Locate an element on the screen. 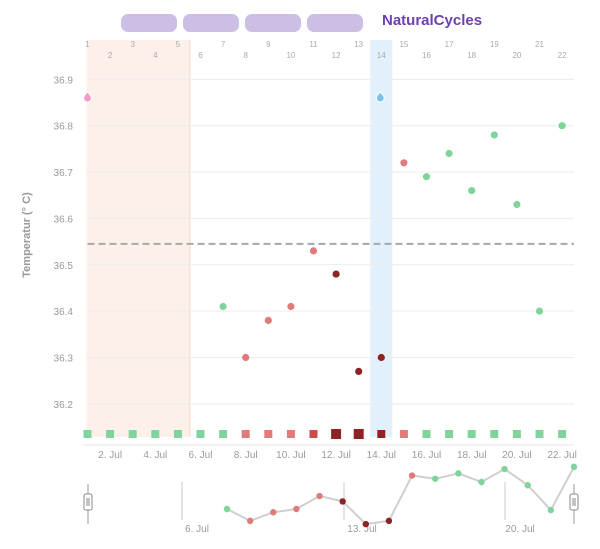 This screenshot has width=600, height=549. date-label: 4. Jul is located at coordinates (155, 455).